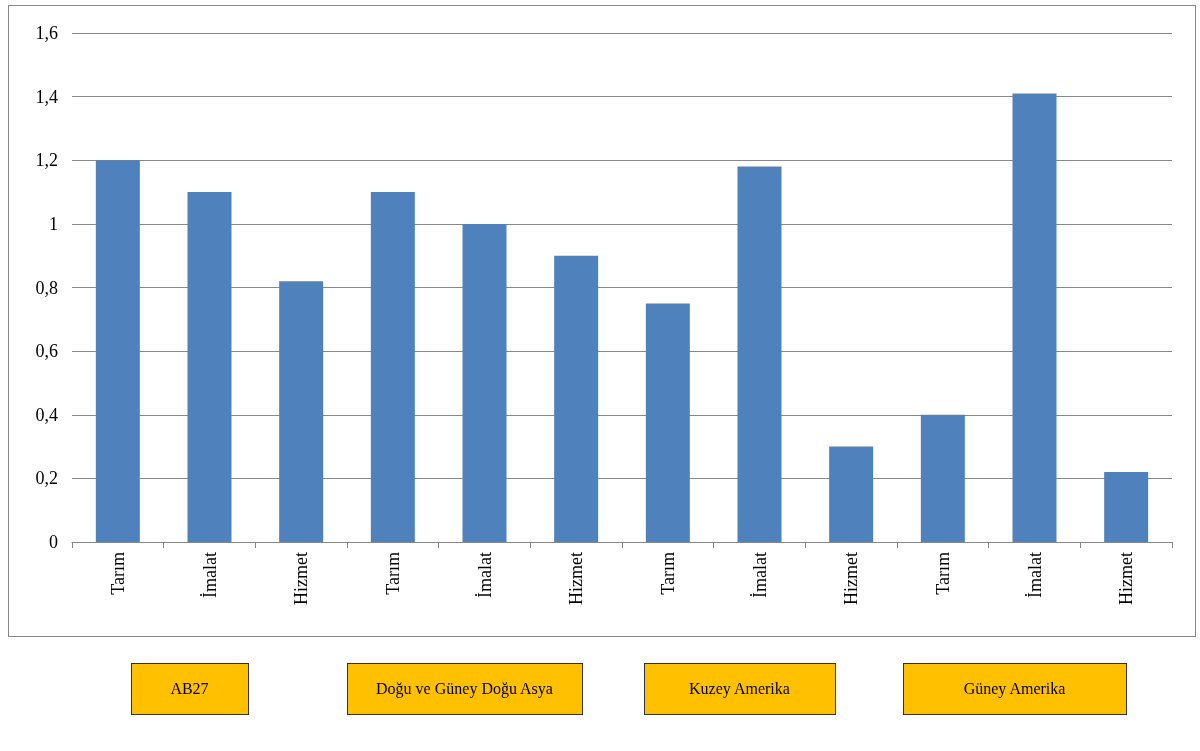 The width and height of the screenshot is (1200, 751). I want to click on y-tick-label: 1,2, so click(46, 160).